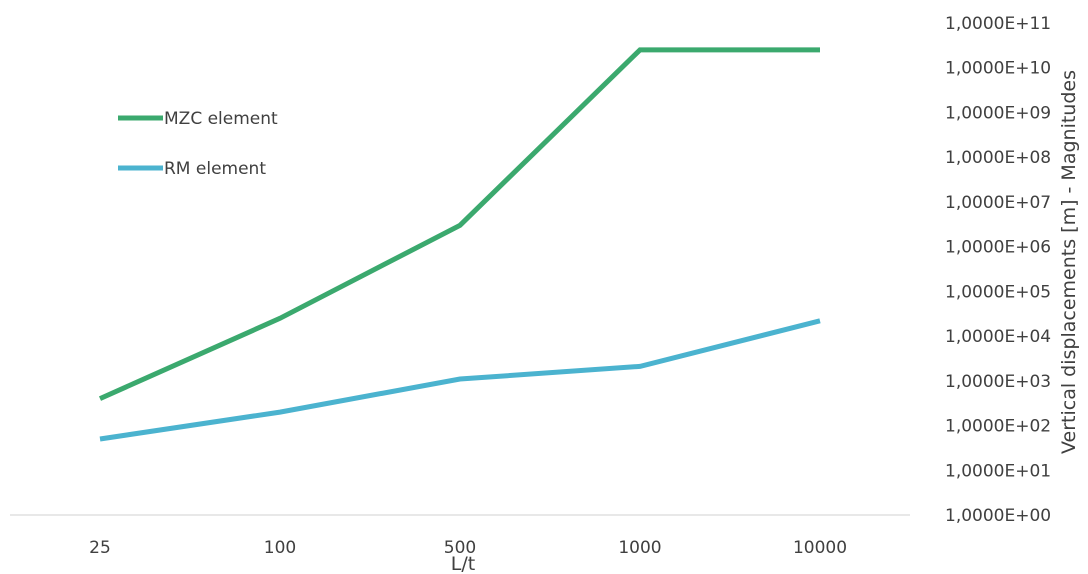 The height and width of the screenshot is (574, 1088). What do you see at coordinates (639, 548) in the screenshot?
I see `x-tick-label: 1000` at bounding box center [639, 548].